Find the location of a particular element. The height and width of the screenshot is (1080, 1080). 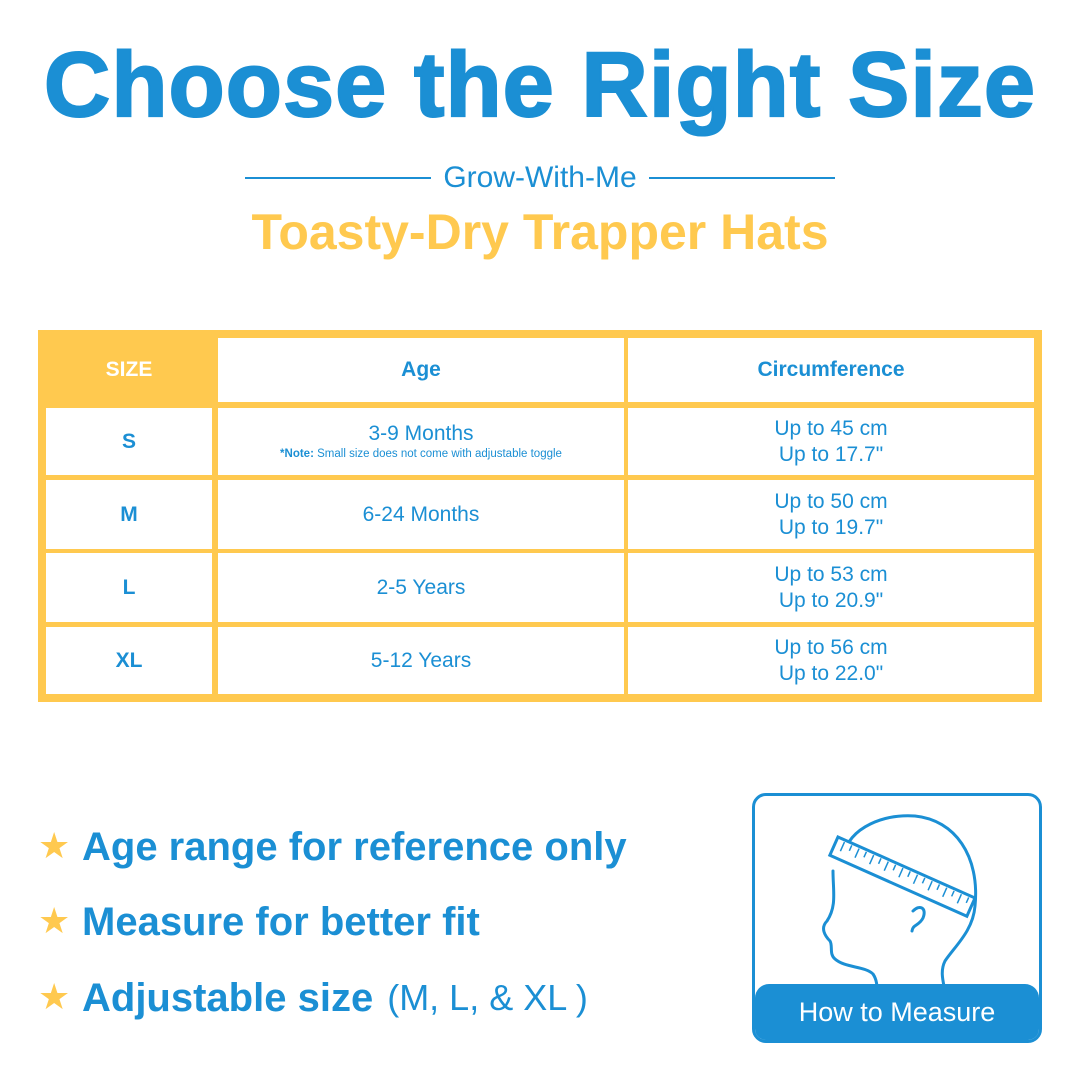

bullet-text: Age range for reference only is located at coordinates (354, 847).